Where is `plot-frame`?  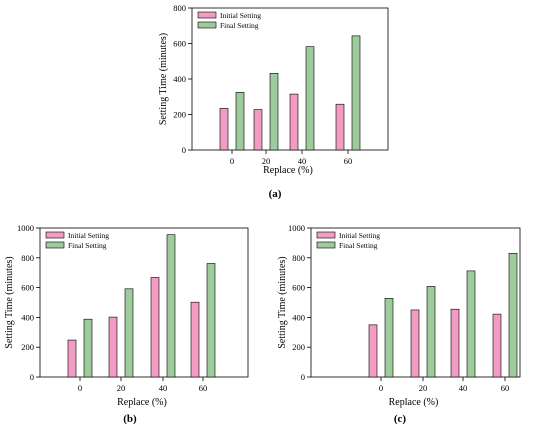
plot-frame is located at coordinates (144, 302).